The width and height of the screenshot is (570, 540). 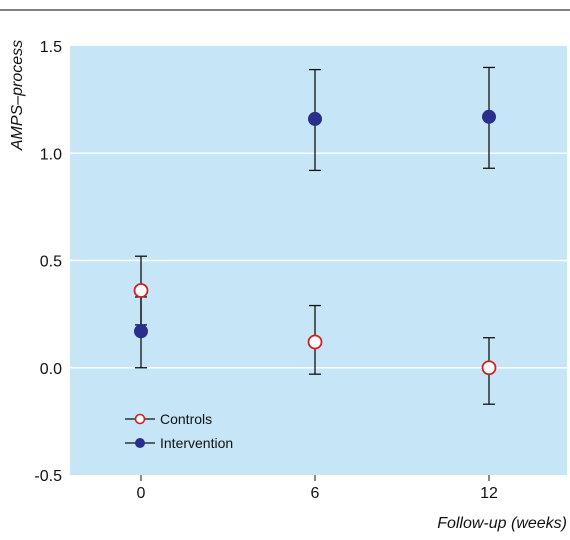 I want to click on x-tick-label: 0, so click(x=141, y=493).